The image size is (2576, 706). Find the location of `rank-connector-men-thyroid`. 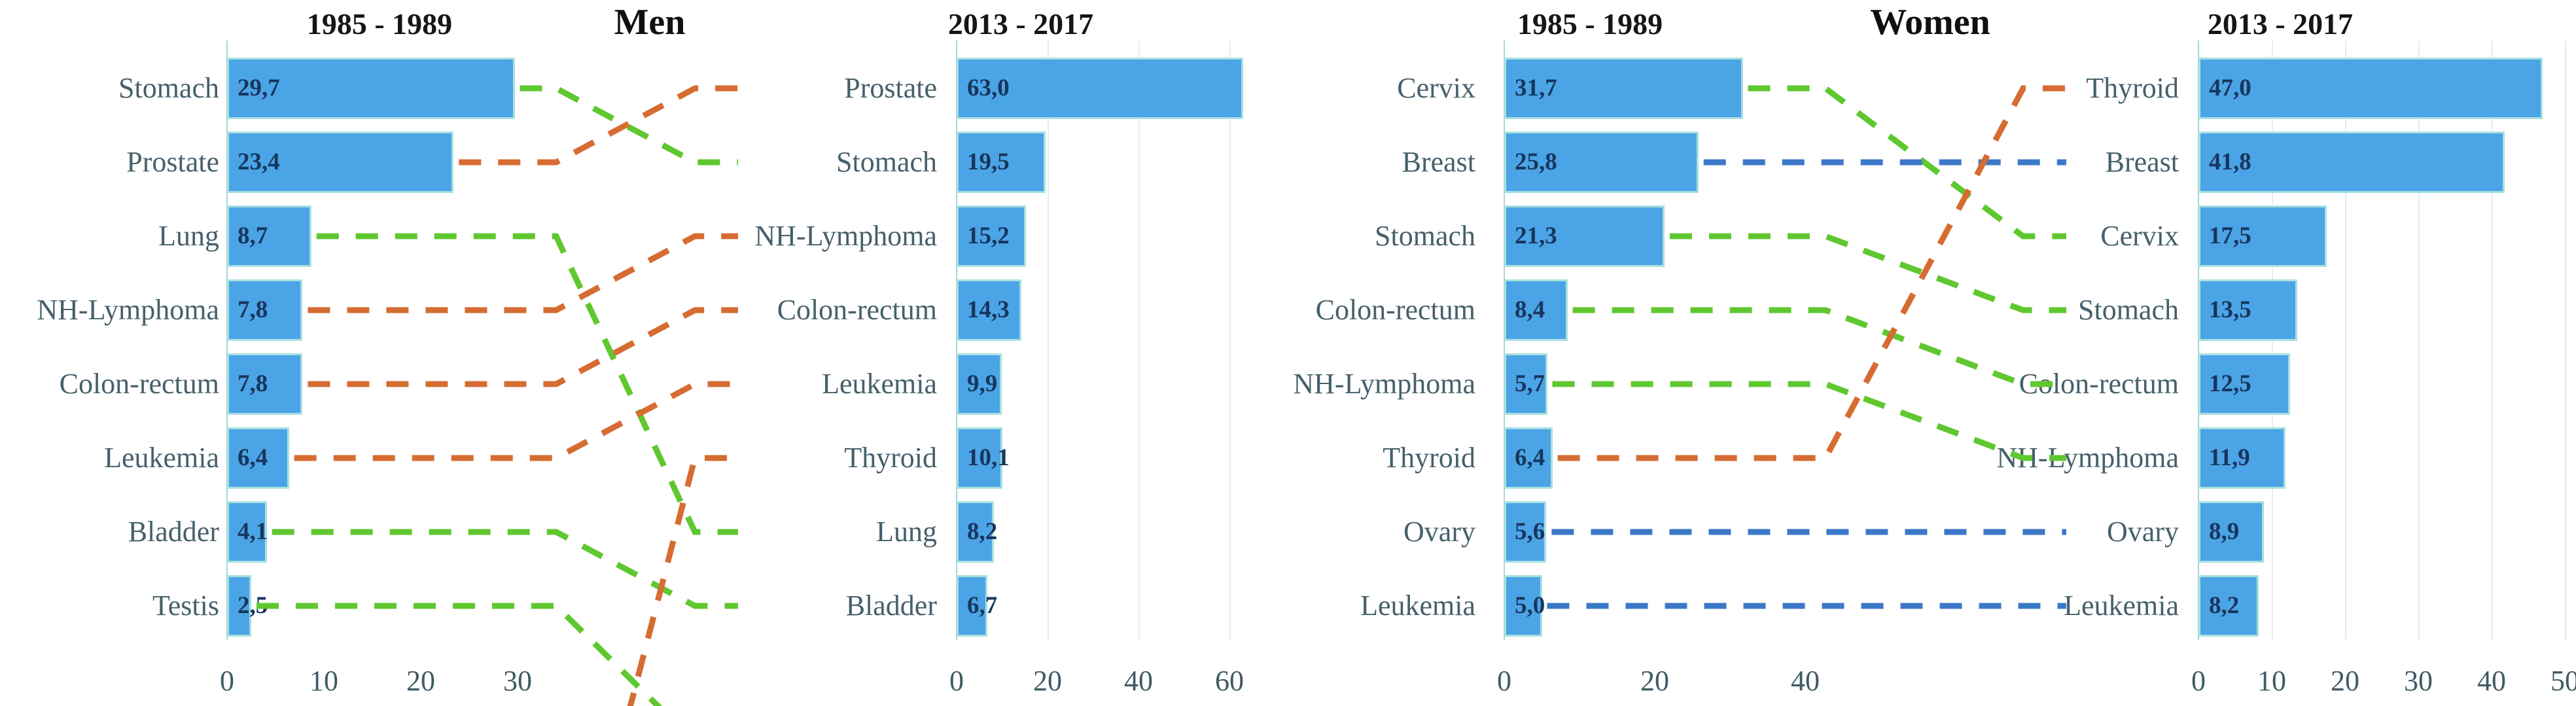

rank-connector-men-thyroid is located at coordinates (682, 580).